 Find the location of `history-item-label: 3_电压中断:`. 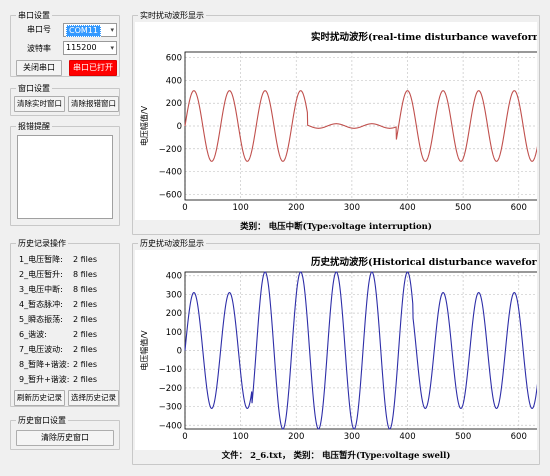

history-item-label: 3_电压中断: is located at coordinates (41, 289).